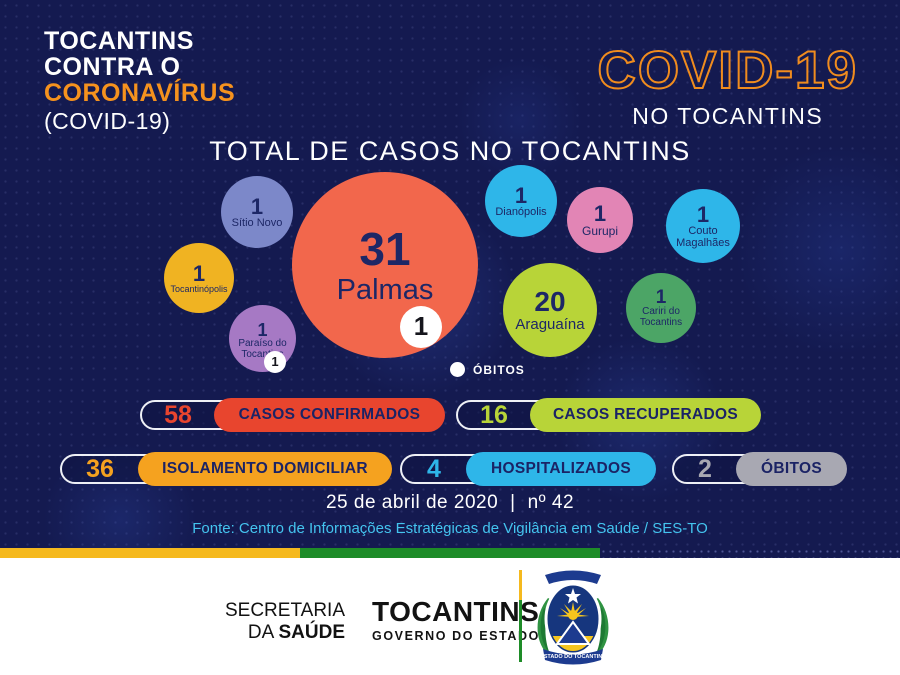 This screenshot has width=900, height=675. Describe the element at coordinates (520, 616) in the screenshot. I see `logo-divider` at that location.